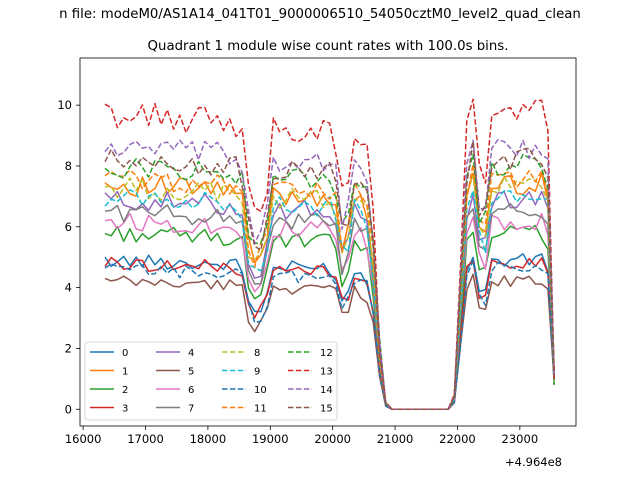 This screenshot has width=640, height=480. Describe the element at coordinates (520, 439) in the screenshot. I see `x-tick-label: 23000` at that location.